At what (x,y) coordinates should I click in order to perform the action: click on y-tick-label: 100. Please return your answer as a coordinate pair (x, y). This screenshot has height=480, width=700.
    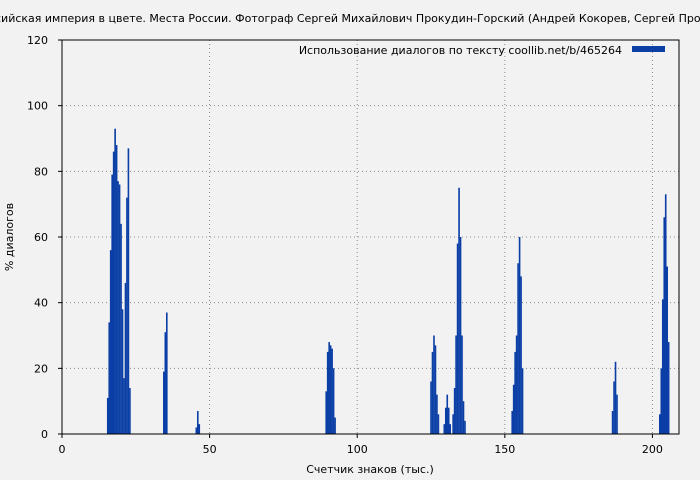
    Looking at the image, I should click on (37, 106).